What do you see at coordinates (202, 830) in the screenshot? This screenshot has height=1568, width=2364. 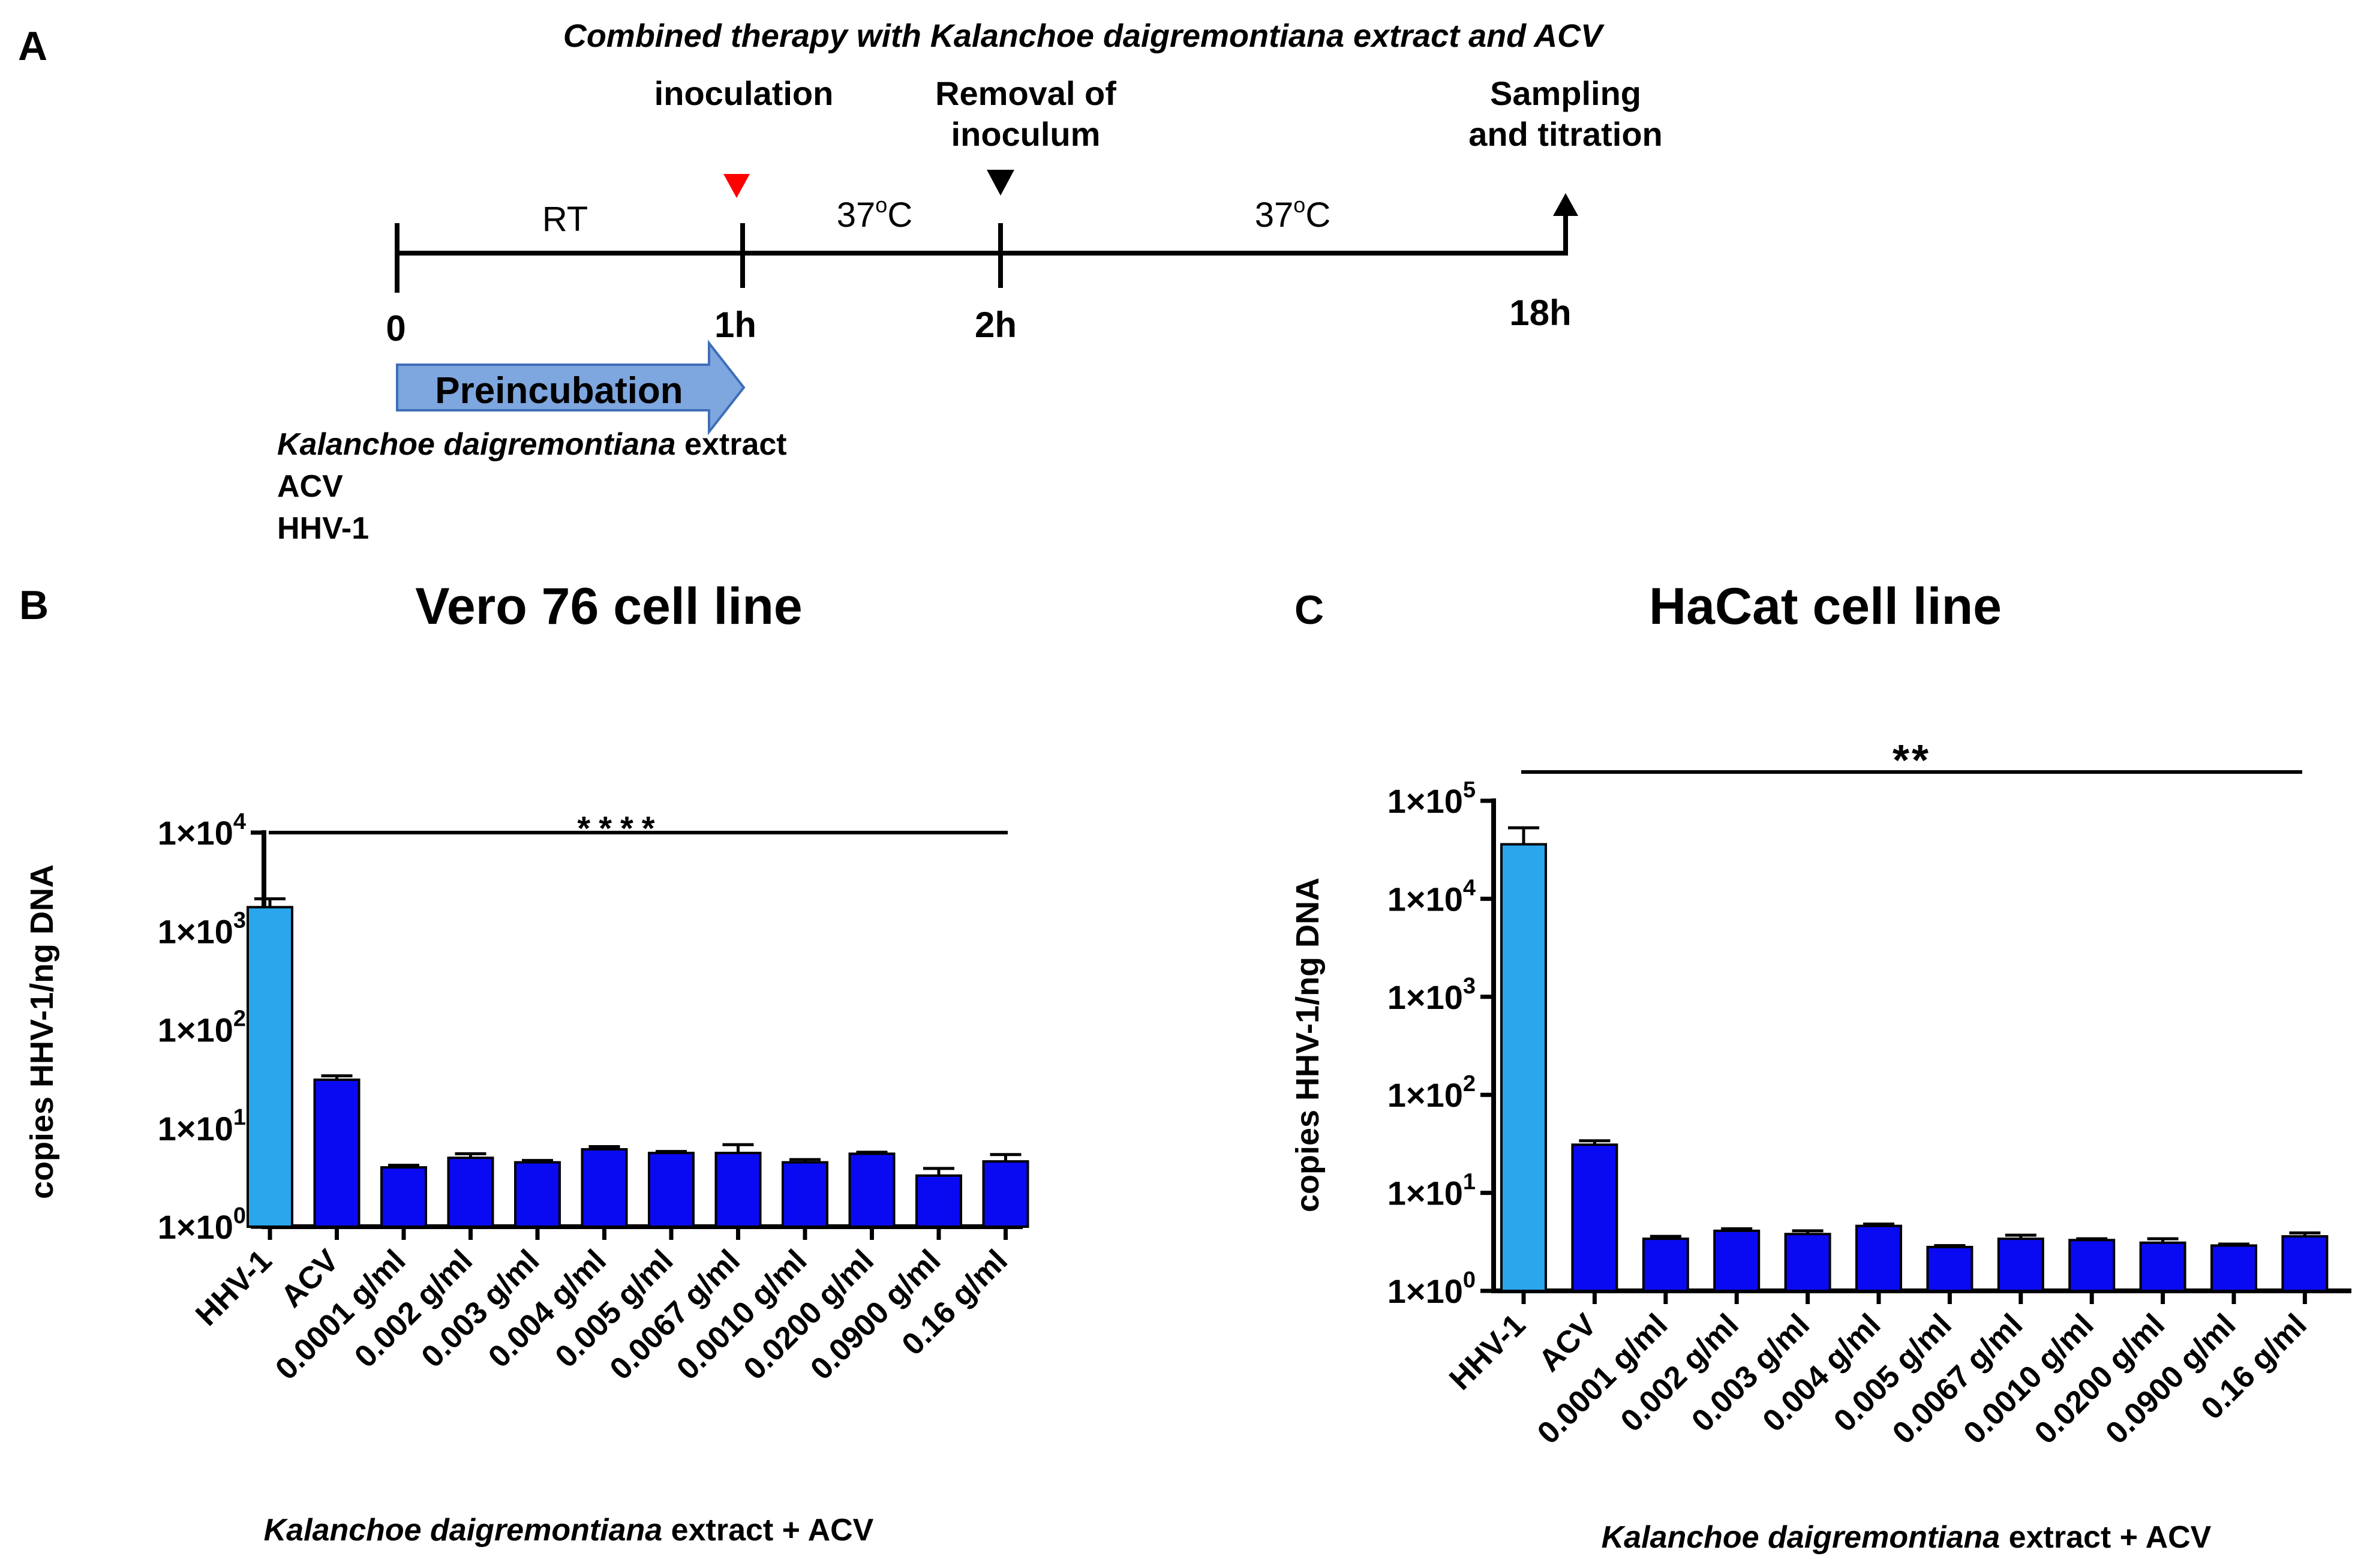 I see `chart-b-y-tick-label: 1×10⁴` at bounding box center [202, 830].